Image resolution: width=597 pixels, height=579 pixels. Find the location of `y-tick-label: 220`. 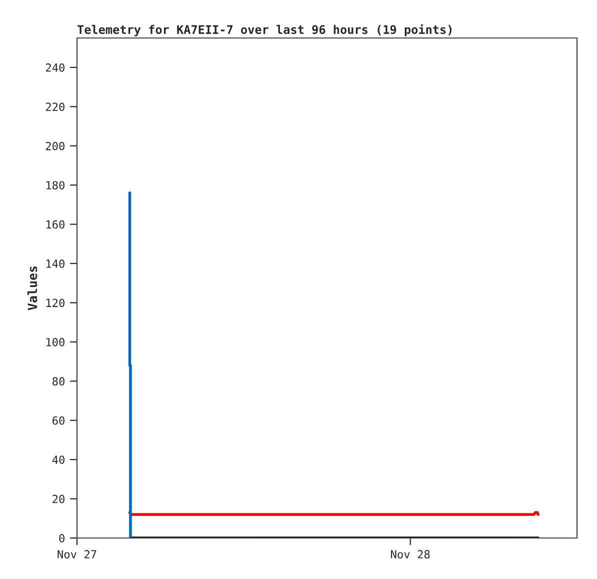

y-tick-label: 220 is located at coordinates (55, 107).